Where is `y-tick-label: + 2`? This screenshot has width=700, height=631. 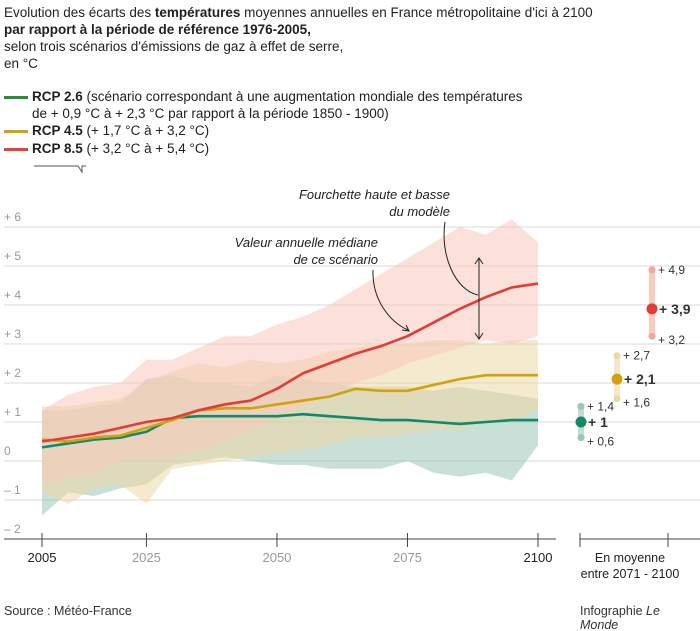 y-tick-label: + 2 is located at coordinates (12, 373).